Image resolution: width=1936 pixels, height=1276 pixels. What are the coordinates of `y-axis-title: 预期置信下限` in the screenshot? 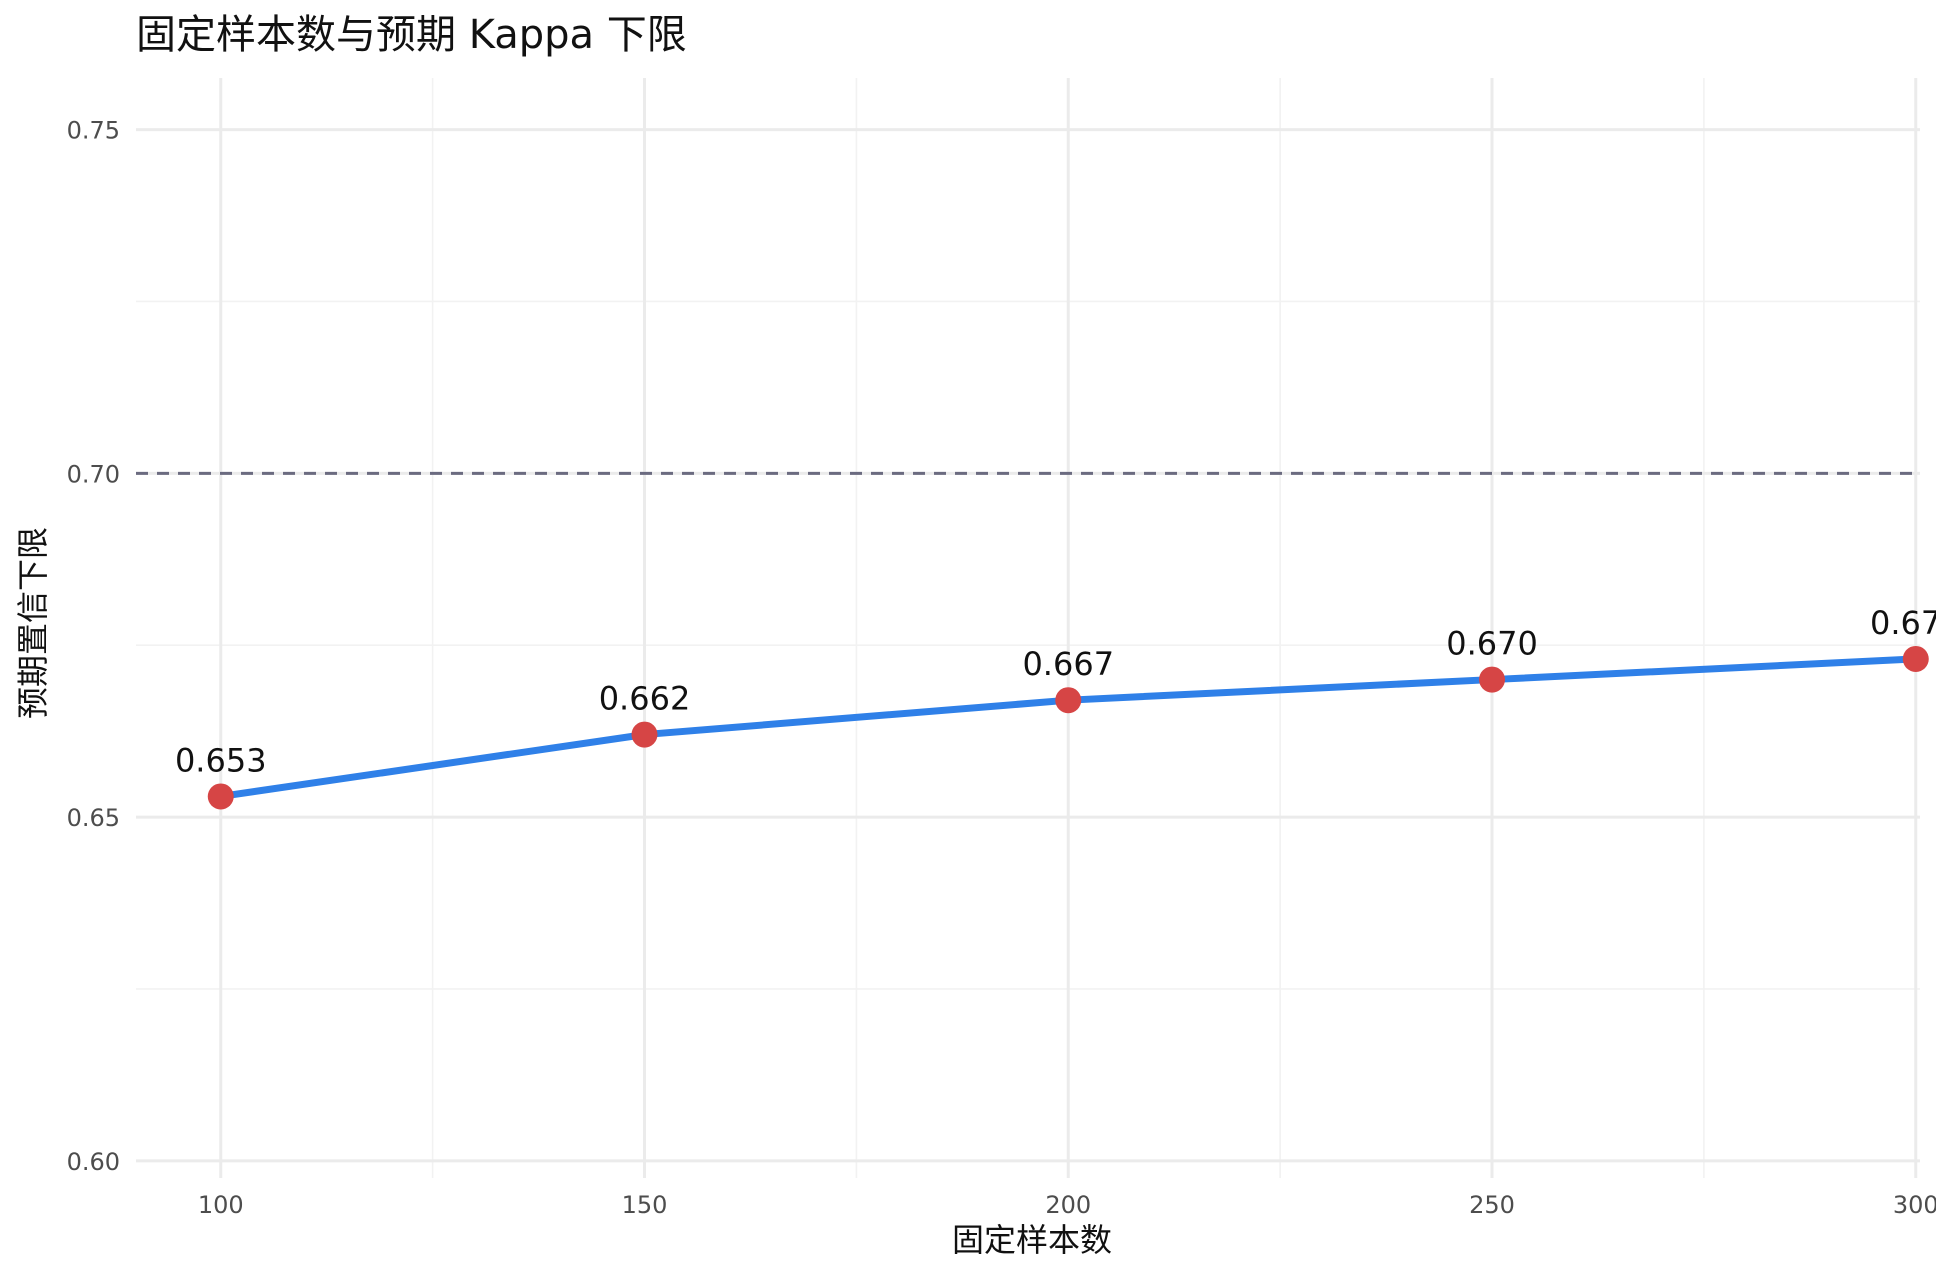 It's located at (33, 623).